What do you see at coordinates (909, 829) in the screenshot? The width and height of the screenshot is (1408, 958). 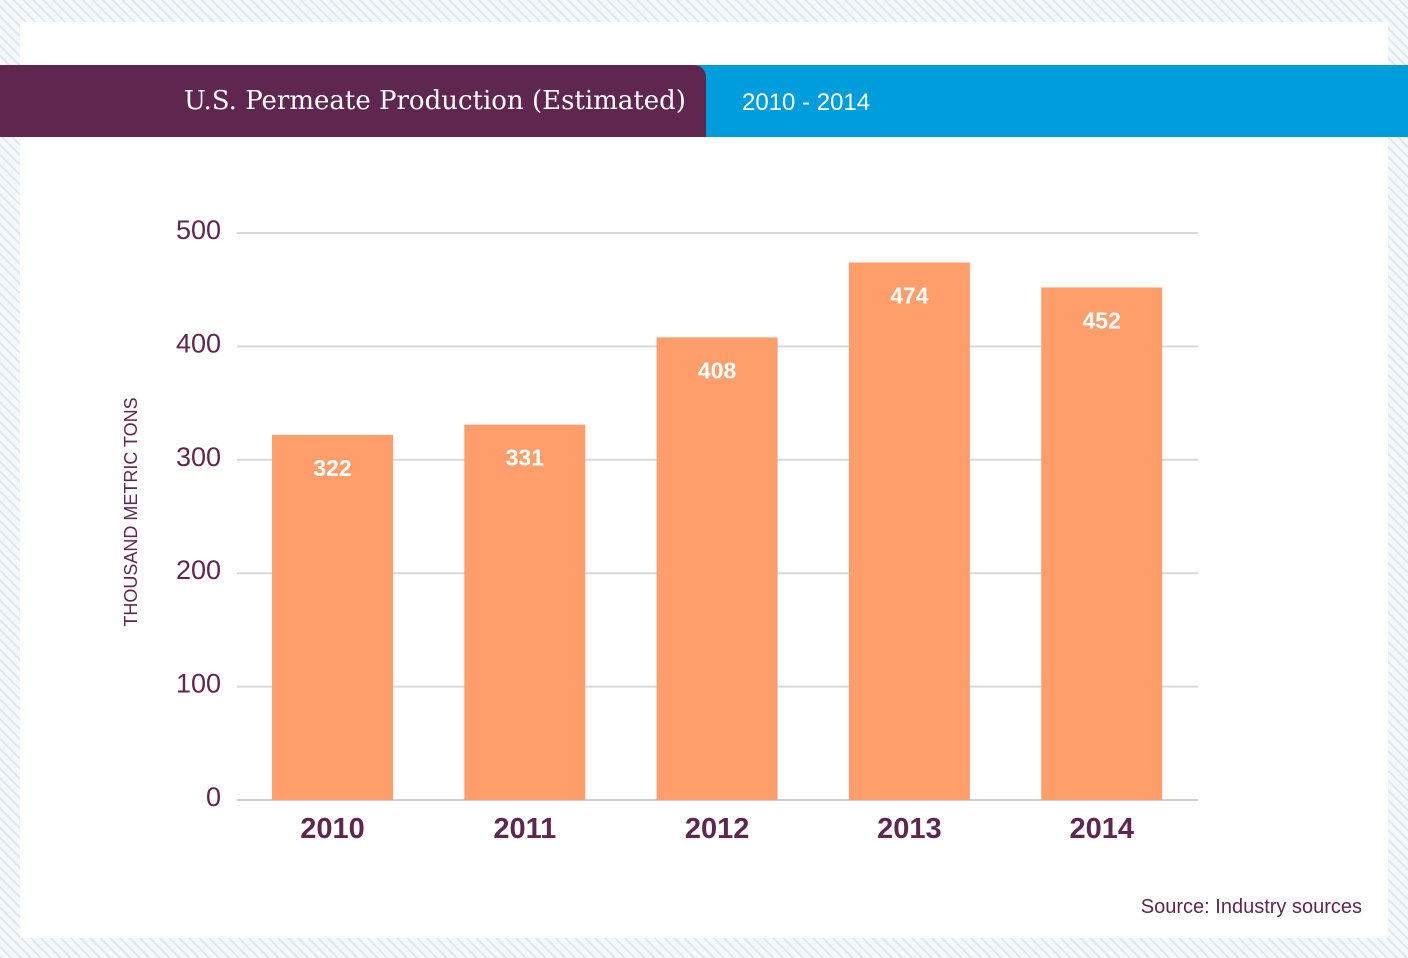 I see `x-tick-label: 2013` at bounding box center [909, 829].